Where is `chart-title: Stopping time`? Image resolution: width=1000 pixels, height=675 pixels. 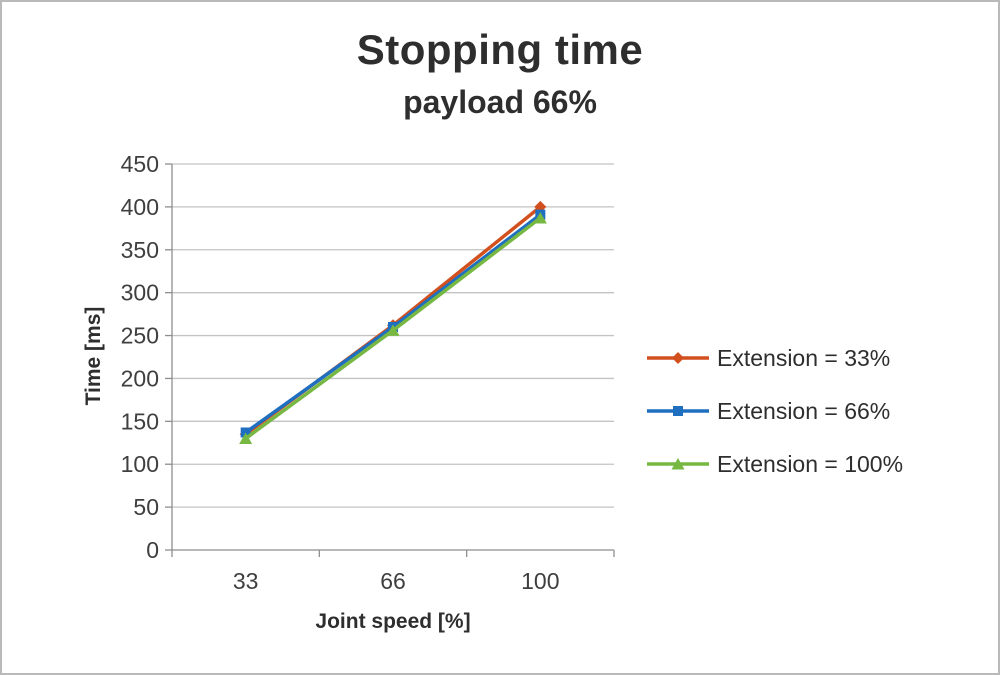 chart-title: Stopping time is located at coordinates (500, 49).